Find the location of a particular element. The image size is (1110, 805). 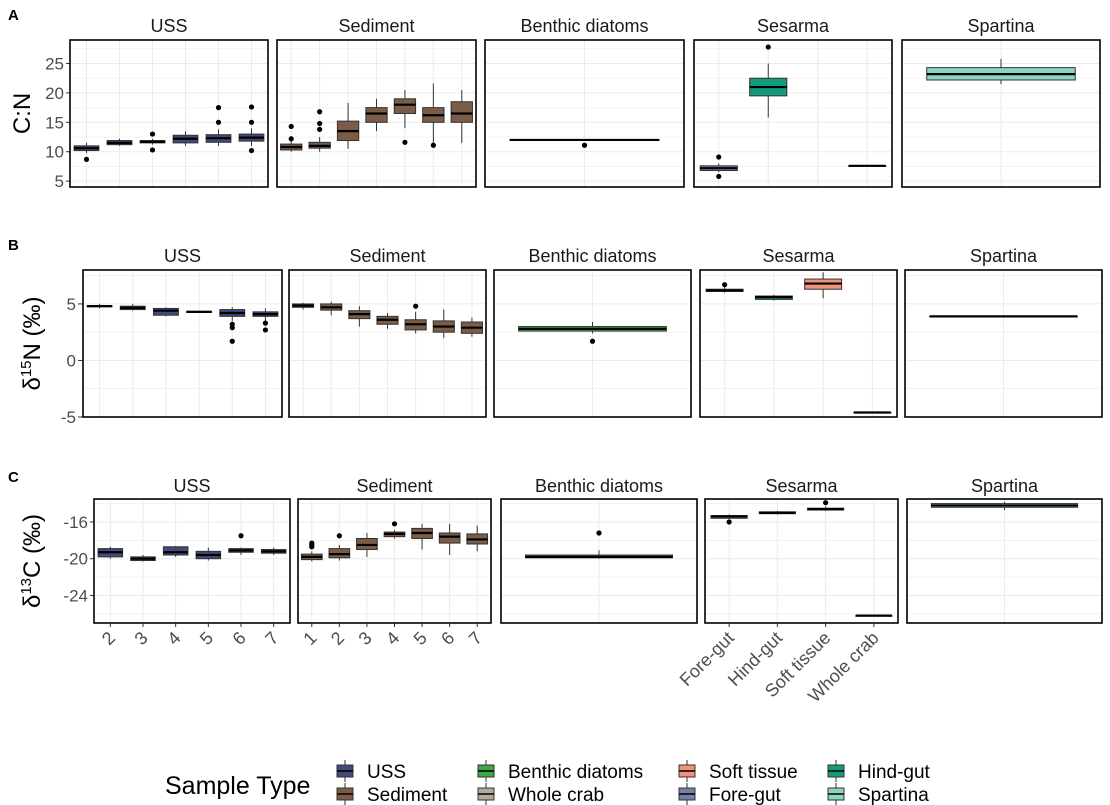

box-hind-gut is located at coordinates (773, 297).